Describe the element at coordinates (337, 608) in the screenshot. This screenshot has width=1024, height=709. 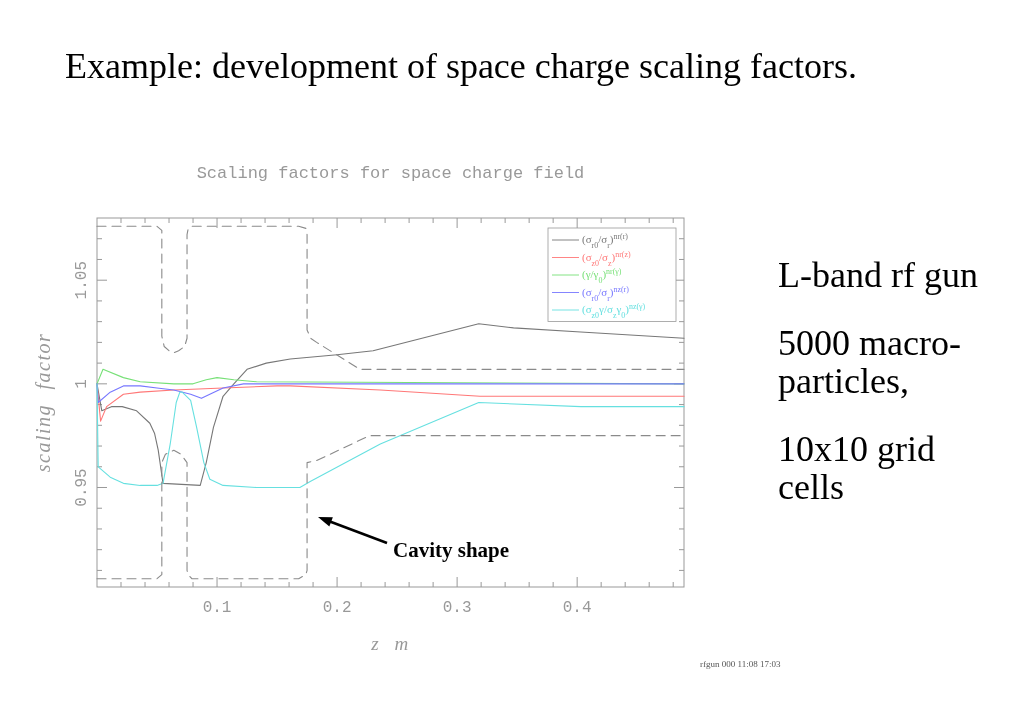
I see `x-tick-label: 0.2` at that location.